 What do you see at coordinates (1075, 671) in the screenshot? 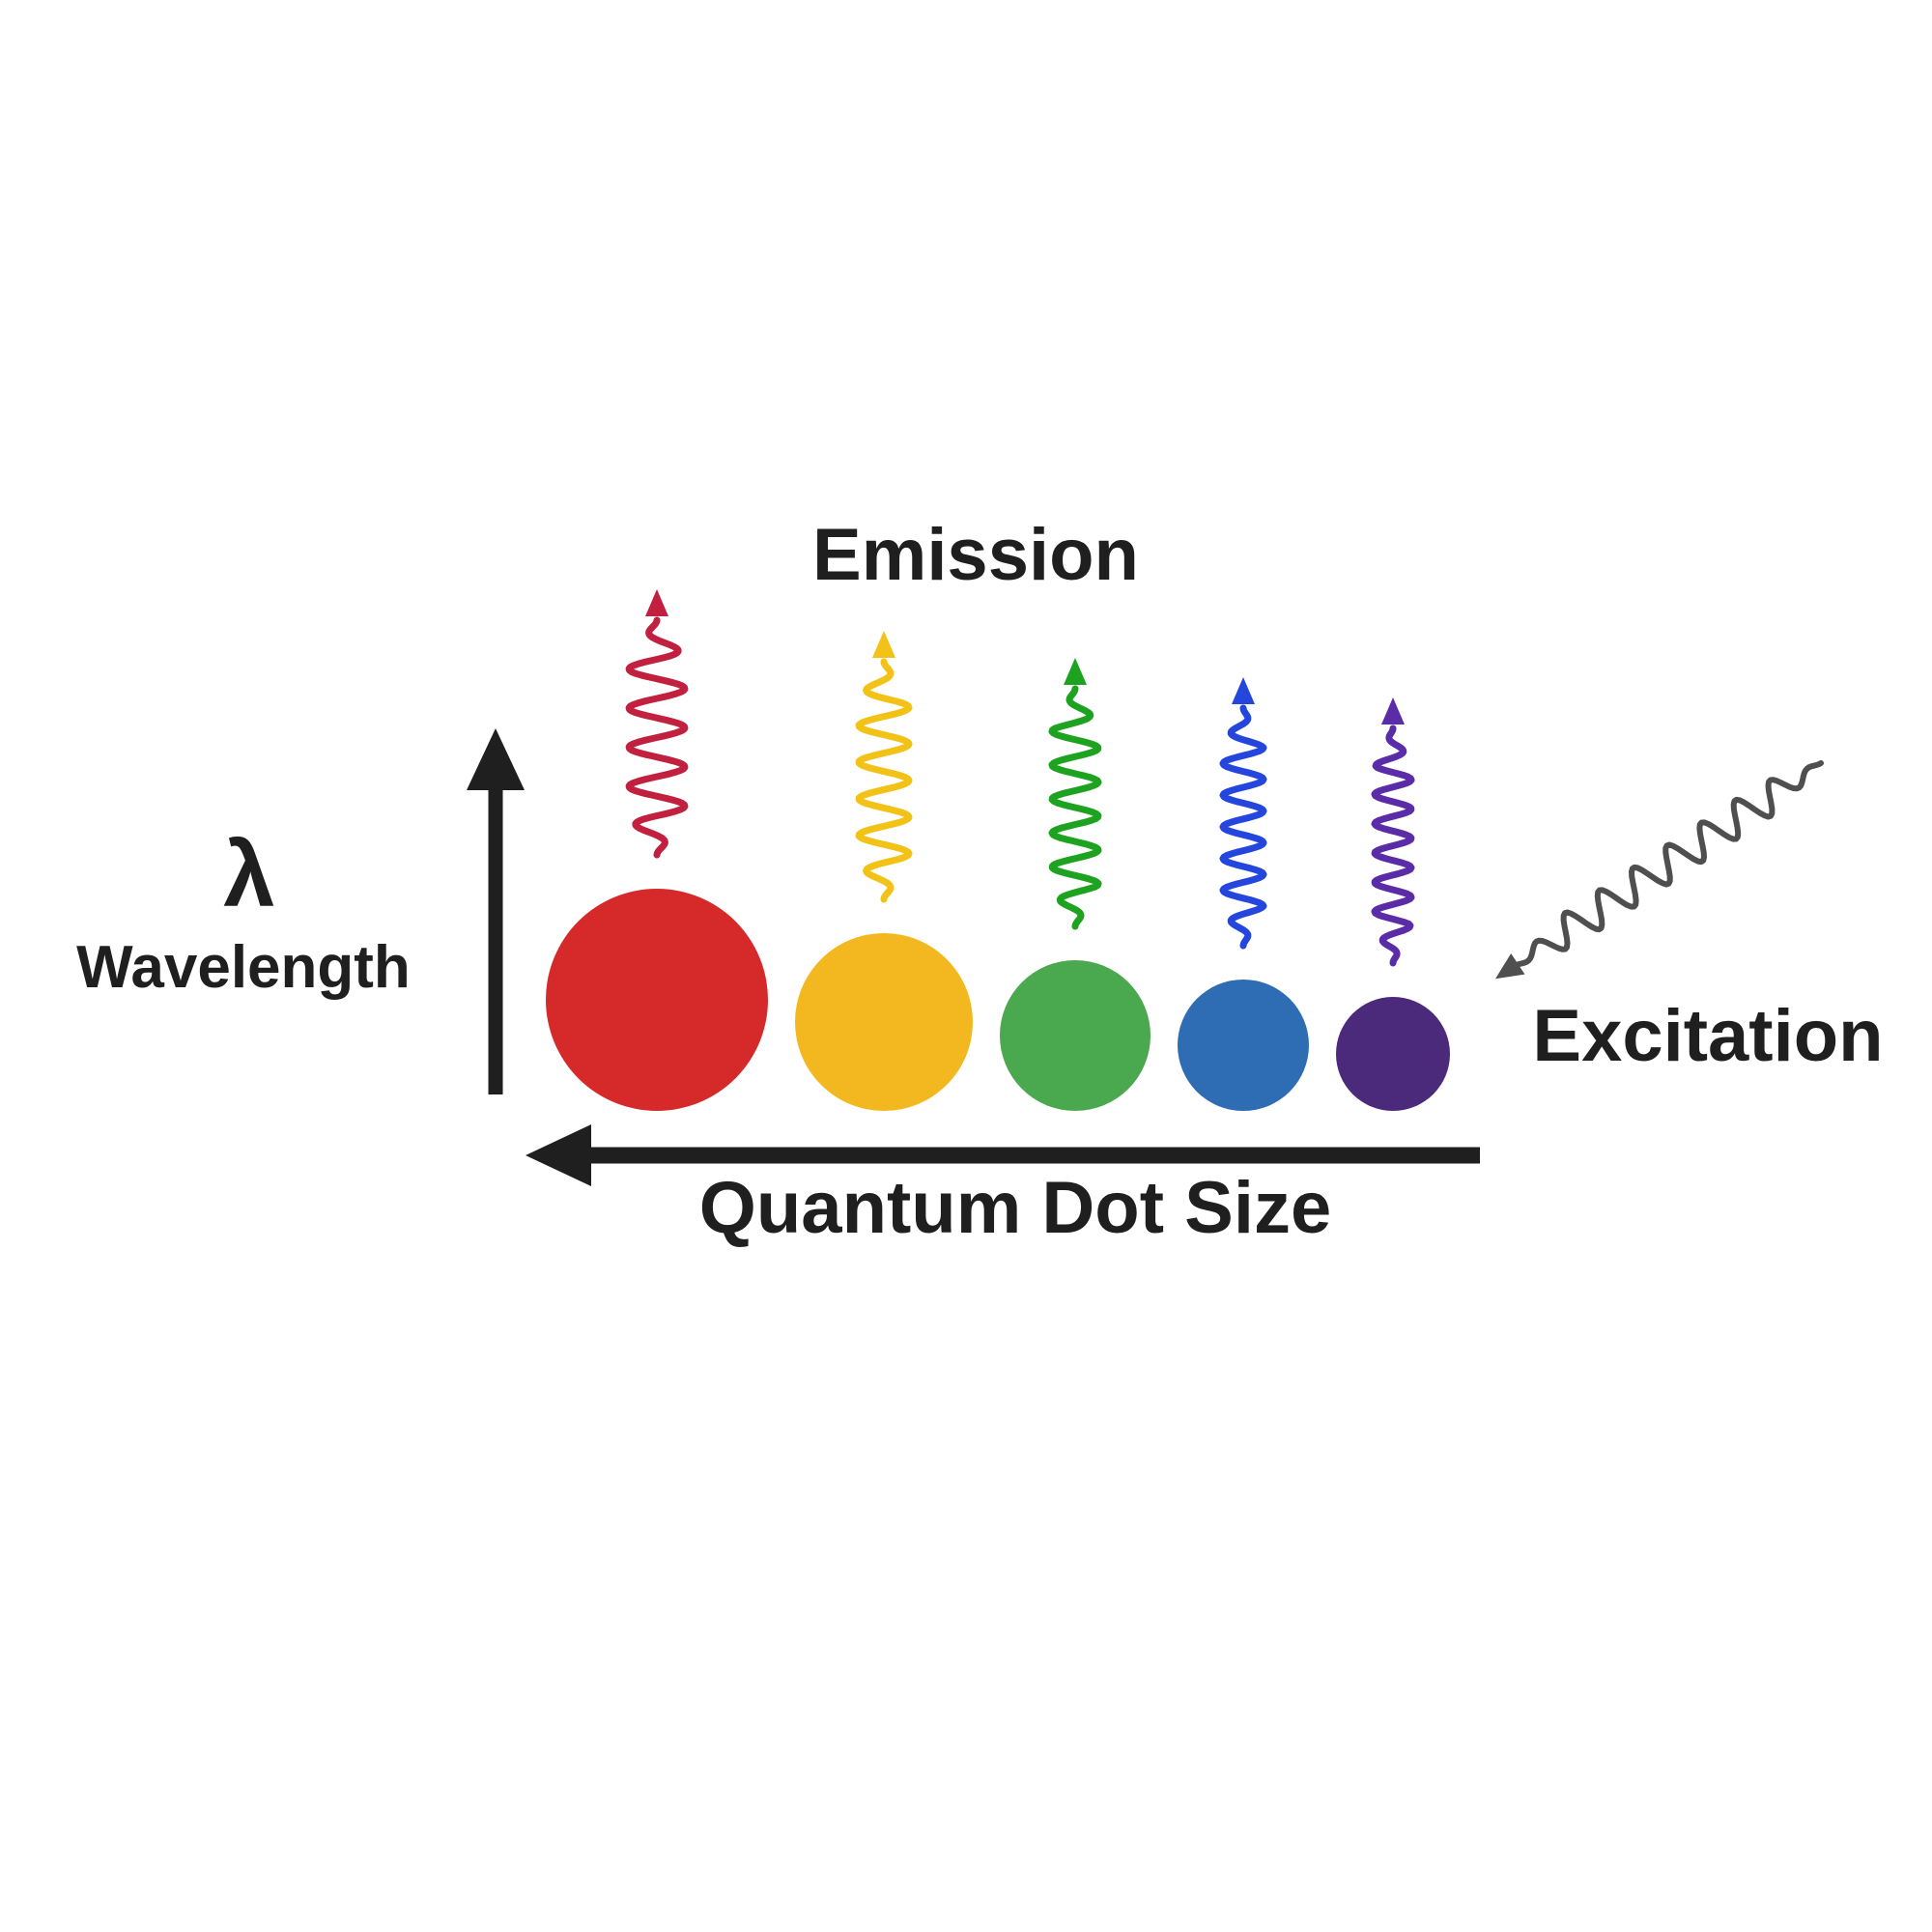
I see `green-quantum-dot-emission-arrowhead` at bounding box center [1075, 671].